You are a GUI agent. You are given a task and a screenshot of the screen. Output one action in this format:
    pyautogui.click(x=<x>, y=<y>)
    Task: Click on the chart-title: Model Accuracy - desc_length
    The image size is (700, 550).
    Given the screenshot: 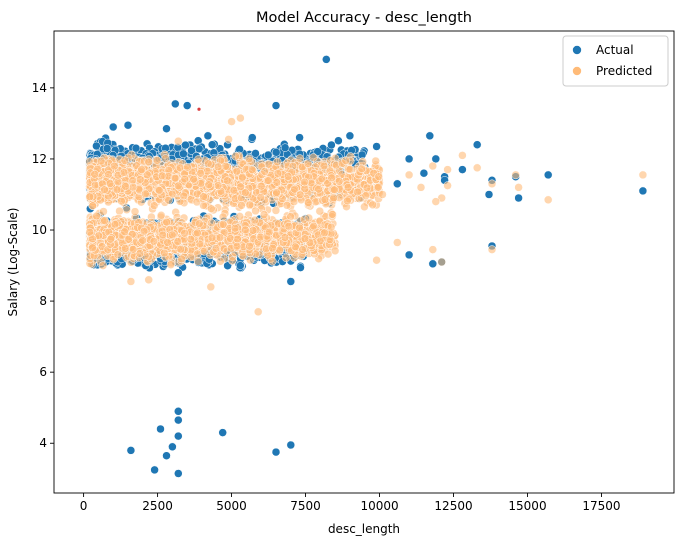 What is the action you would take?
    pyautogui.click(x=364, y=18)
    